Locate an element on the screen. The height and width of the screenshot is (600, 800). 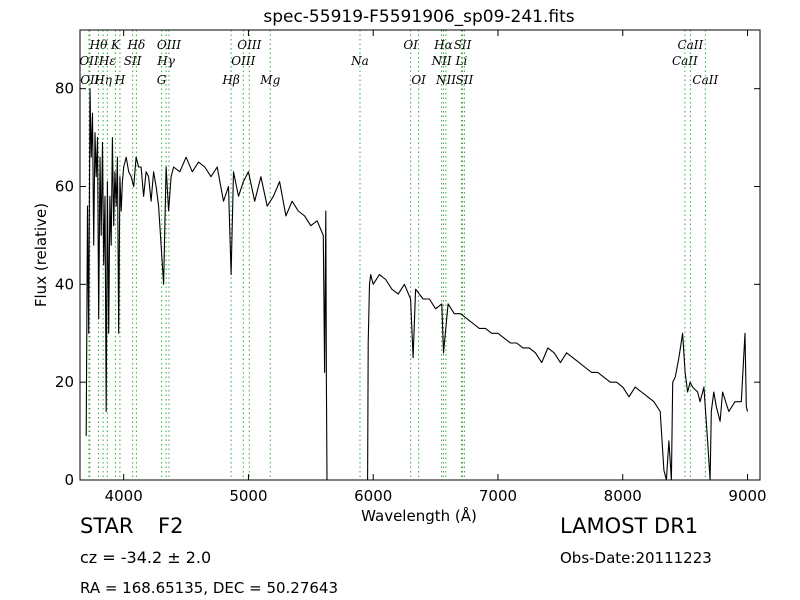
object-subclass: F2 is located at coordinates (171, 526).